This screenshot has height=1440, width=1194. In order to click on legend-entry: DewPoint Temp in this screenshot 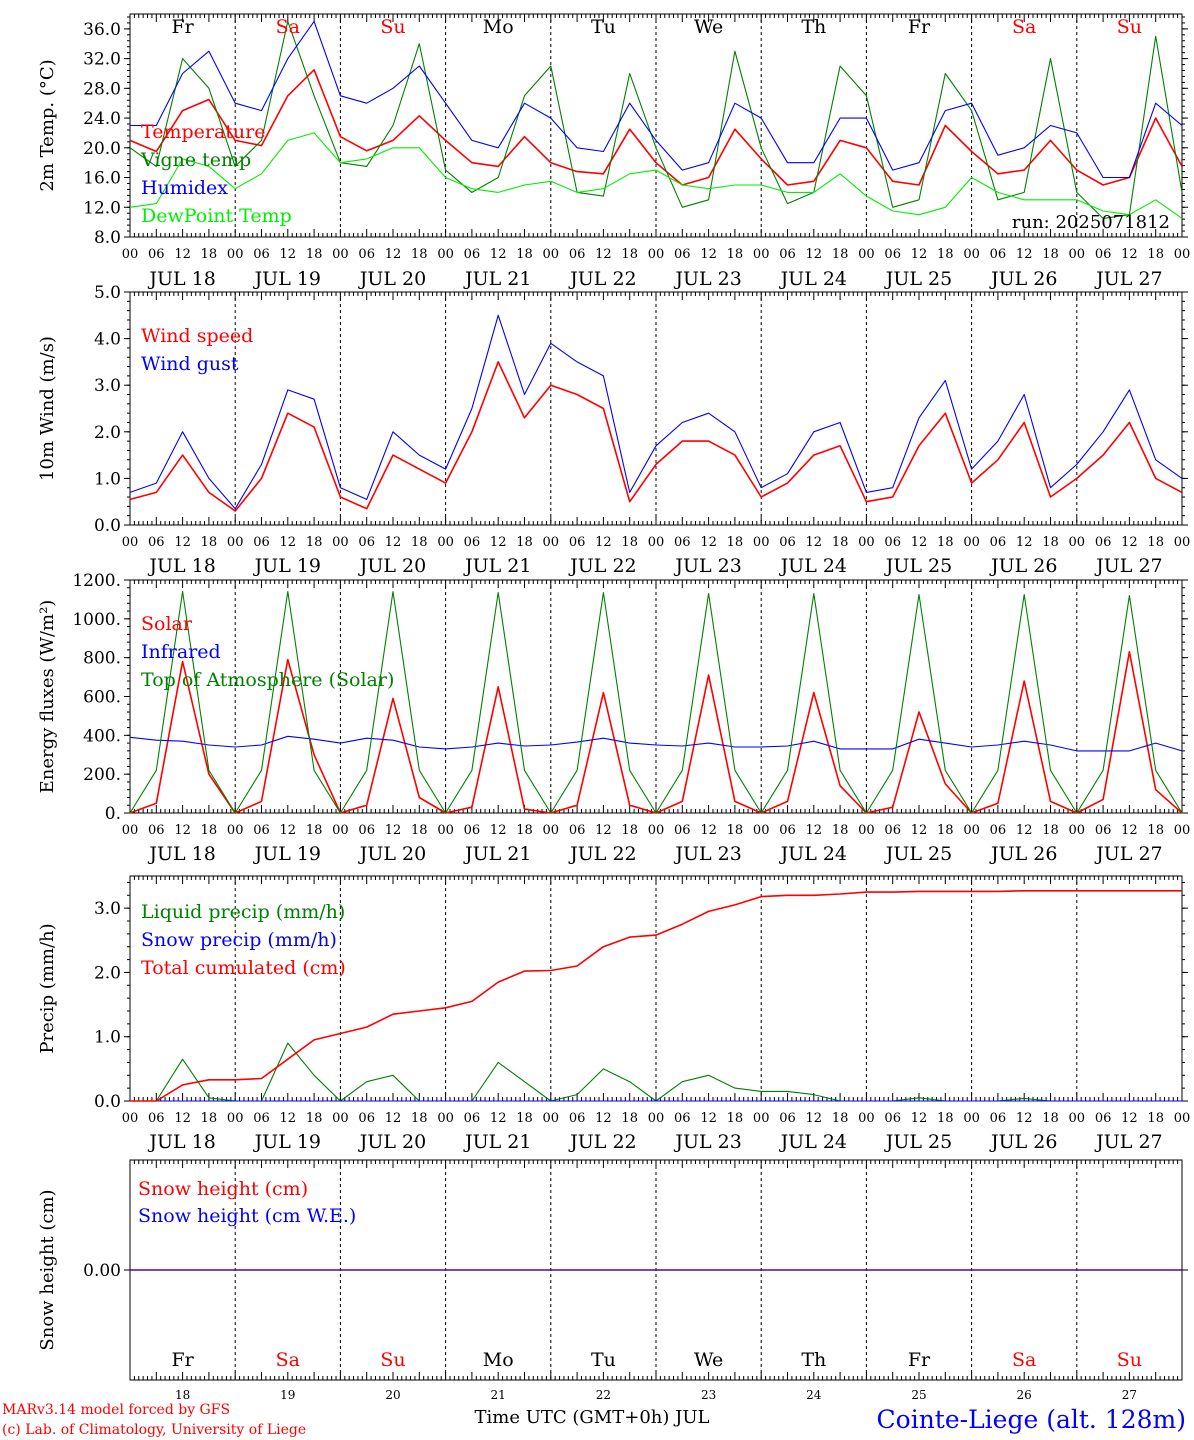, I will do `click(216, 216)`.